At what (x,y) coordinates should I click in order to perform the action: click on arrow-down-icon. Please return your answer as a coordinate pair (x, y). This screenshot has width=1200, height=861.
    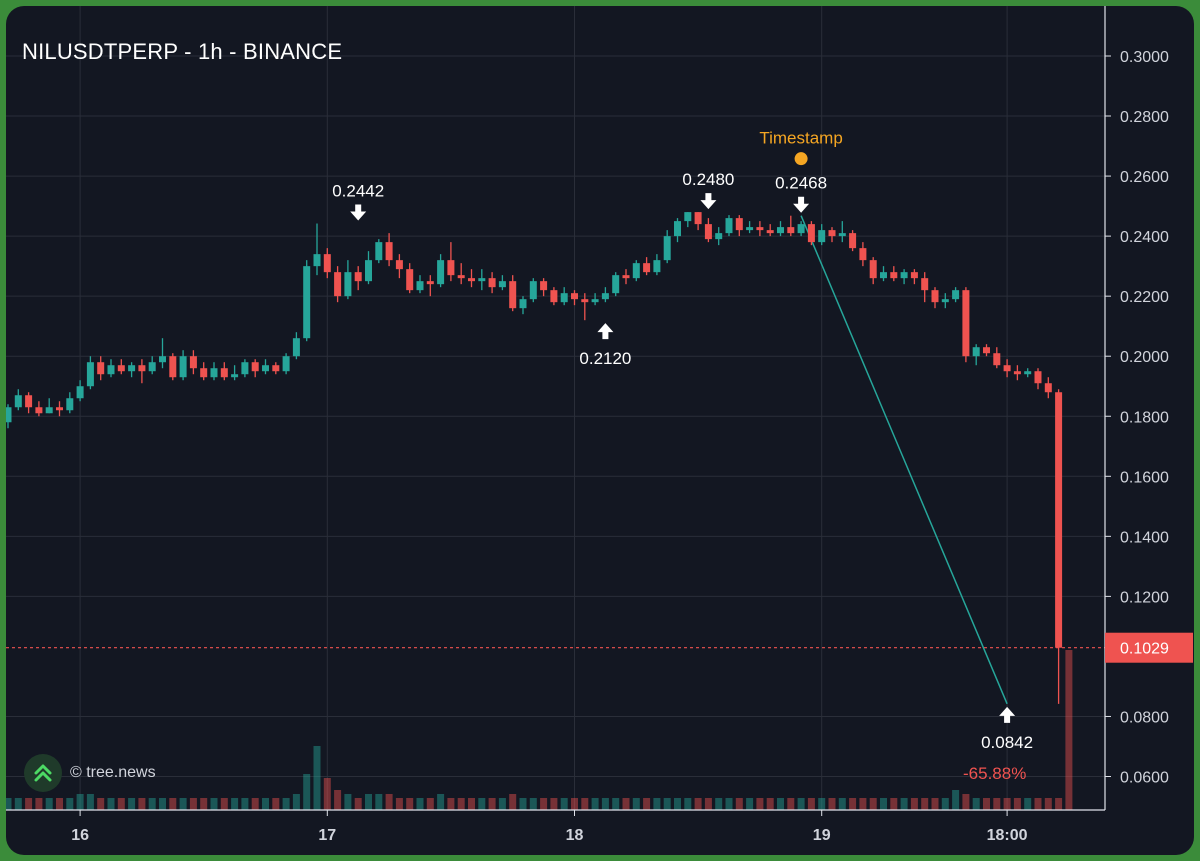
    Looking at the image, I should click on (801, 204).